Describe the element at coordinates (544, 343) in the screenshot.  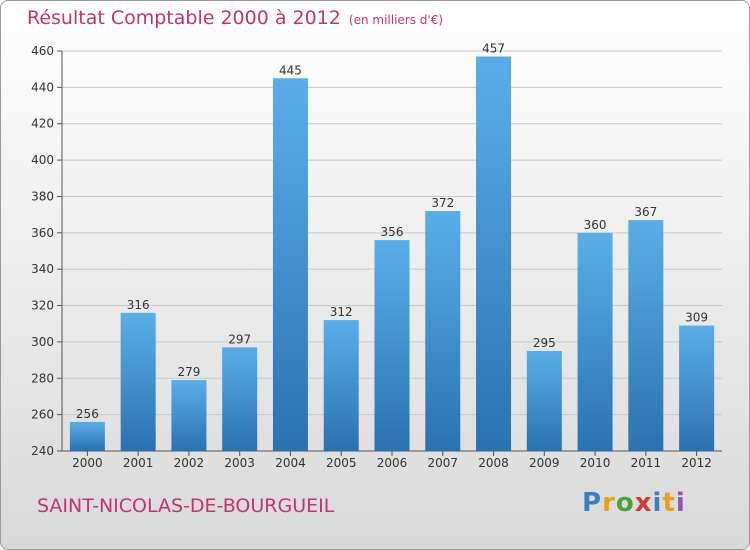
I see `data-label-2009: 295` at that location.